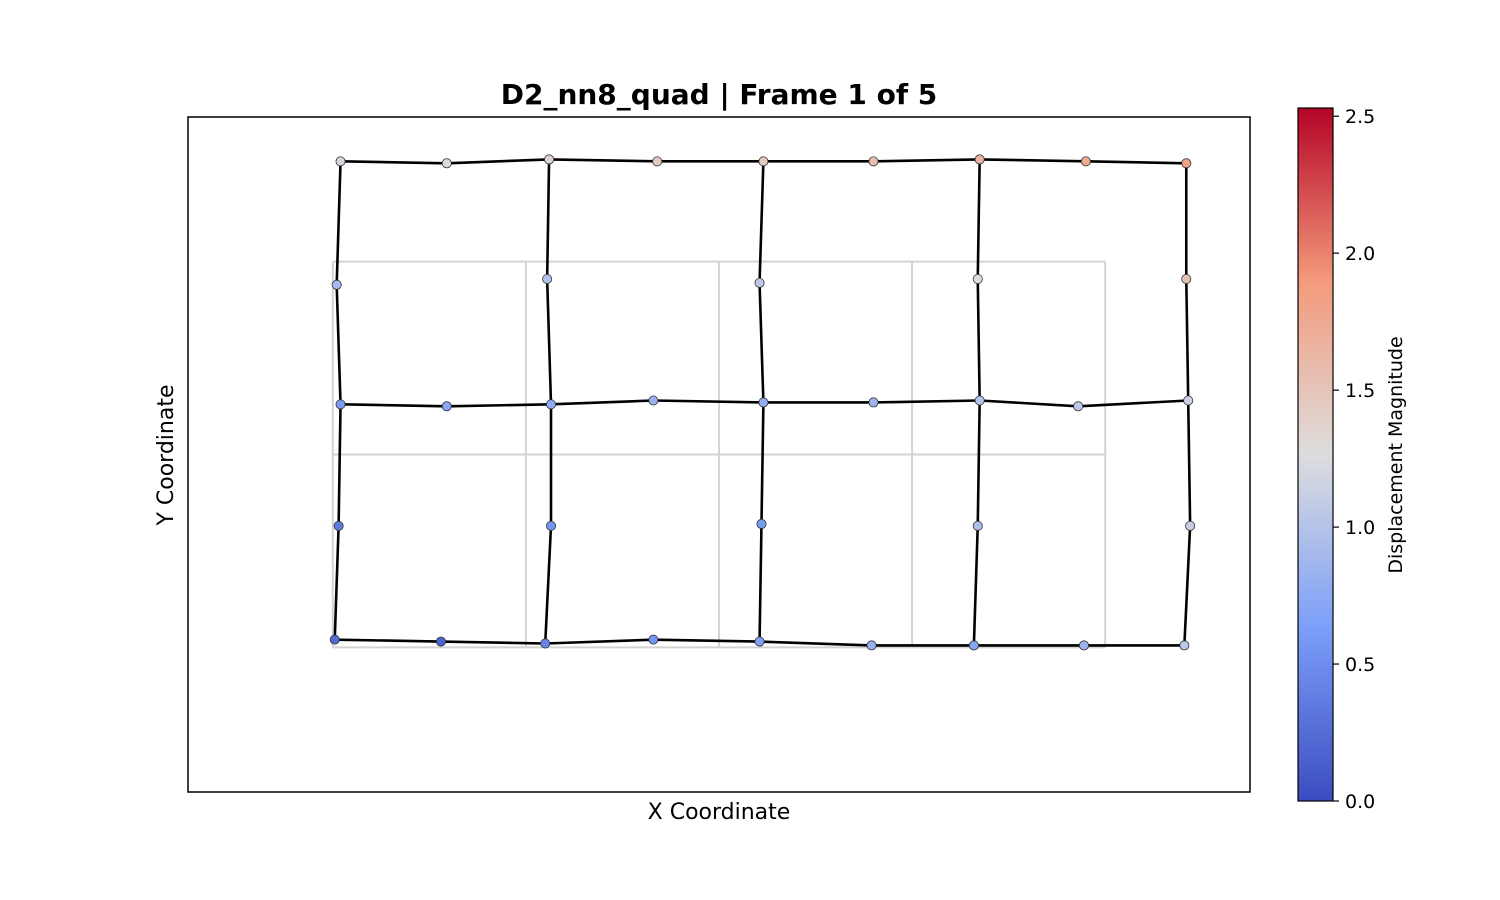  I want to click on colorbar-tick-label: 2.5, so click(1360, 117).